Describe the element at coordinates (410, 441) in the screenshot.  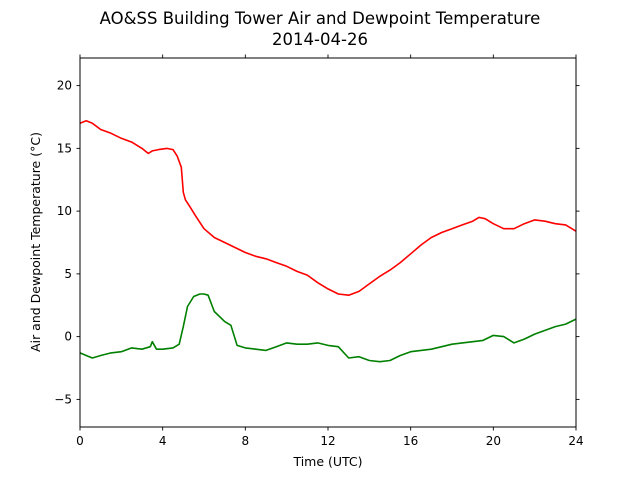
I see `x-tick-label: 16` at that location.